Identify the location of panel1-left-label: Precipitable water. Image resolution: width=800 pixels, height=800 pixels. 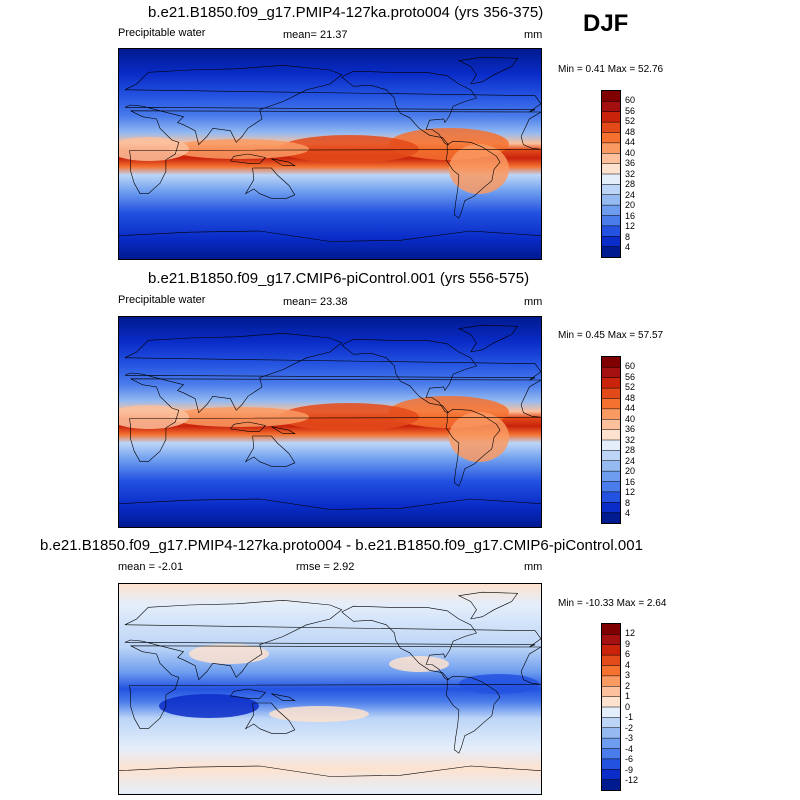
(162, 33).